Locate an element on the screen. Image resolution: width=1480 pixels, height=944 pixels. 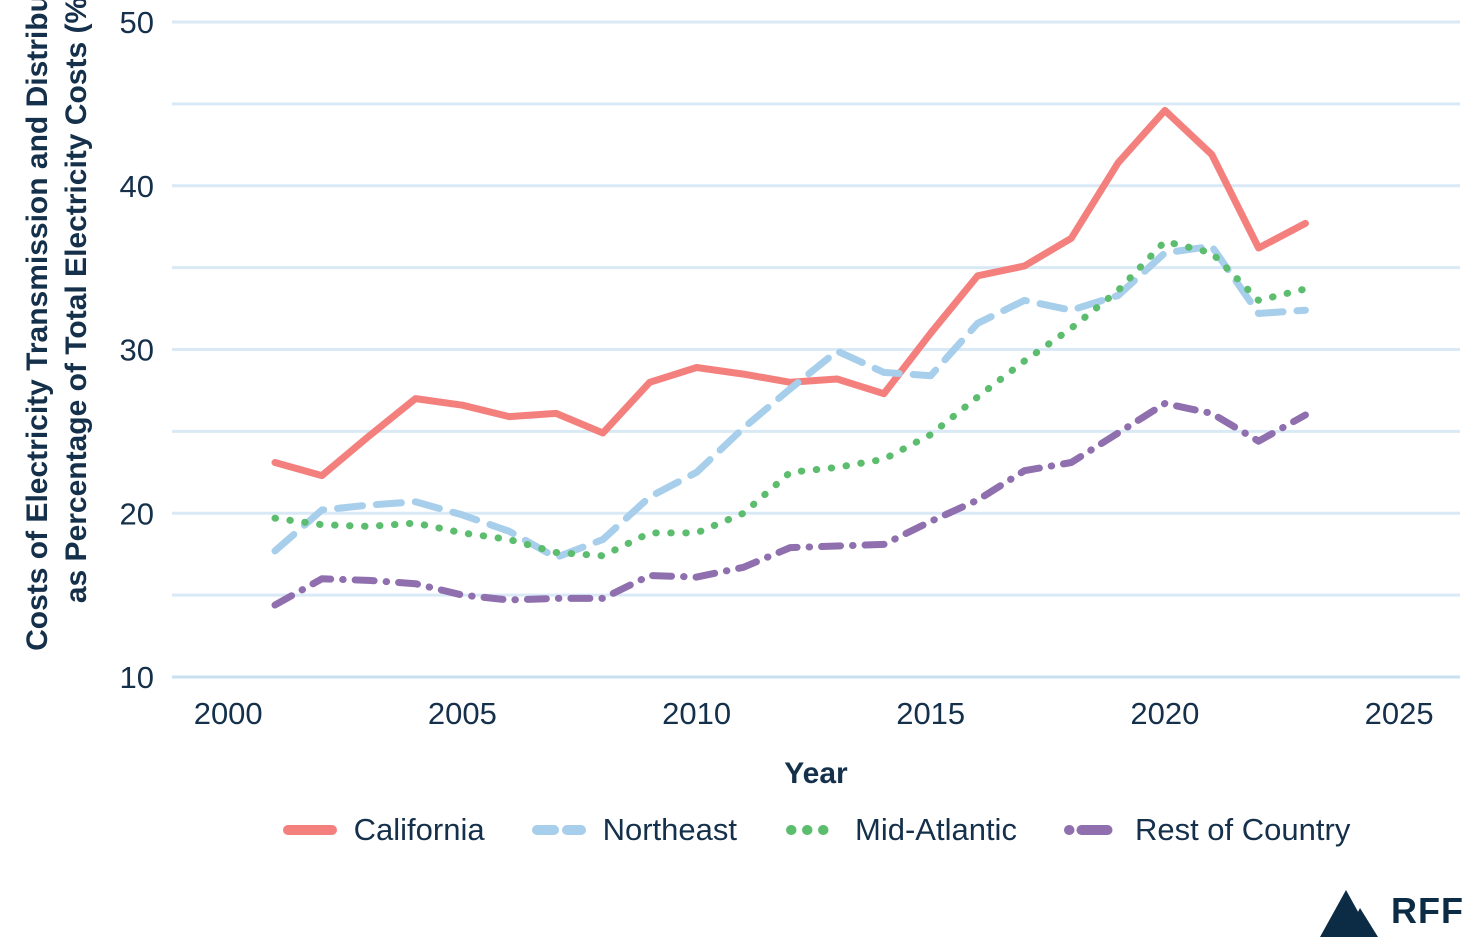
legend-swatch-dotted-line-icon is located at coordinates (813, 830).